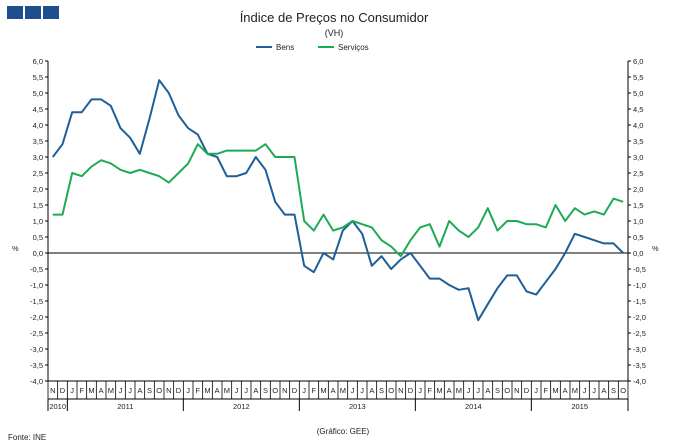 This screenshot has height=447, width=680. What do you see at coordinates (312, 47) in the screenshot?
I see `legend: Bens Serviços` at bounding box center [312, 47].